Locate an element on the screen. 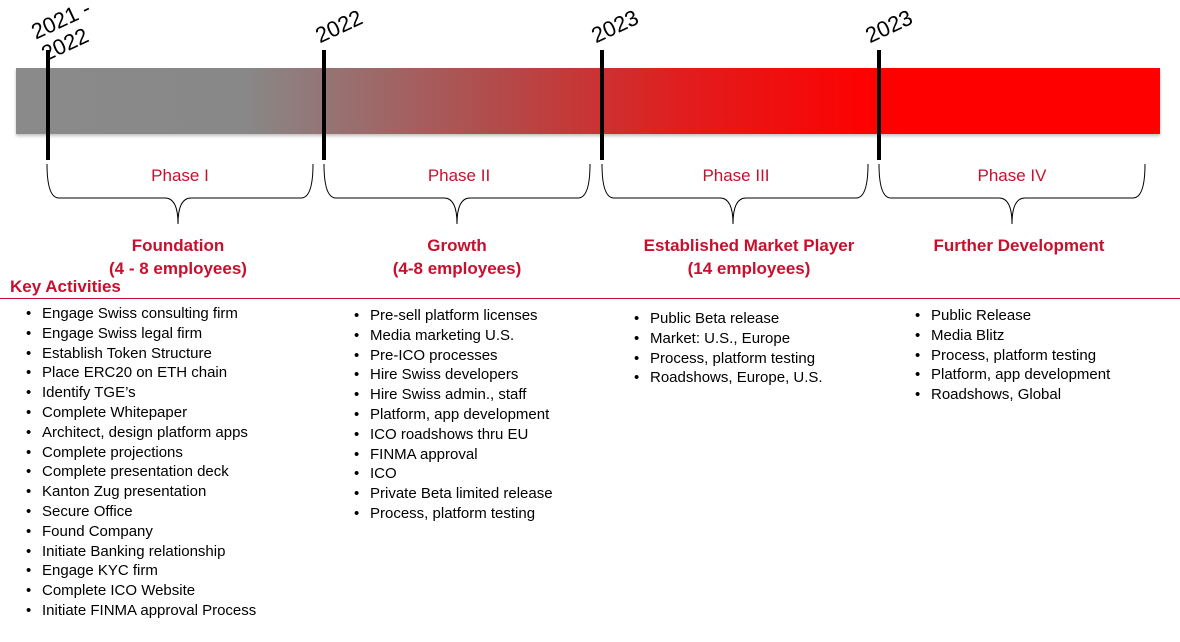  activity-item: Hire Swiss developers is located at coordinates (453, 375).